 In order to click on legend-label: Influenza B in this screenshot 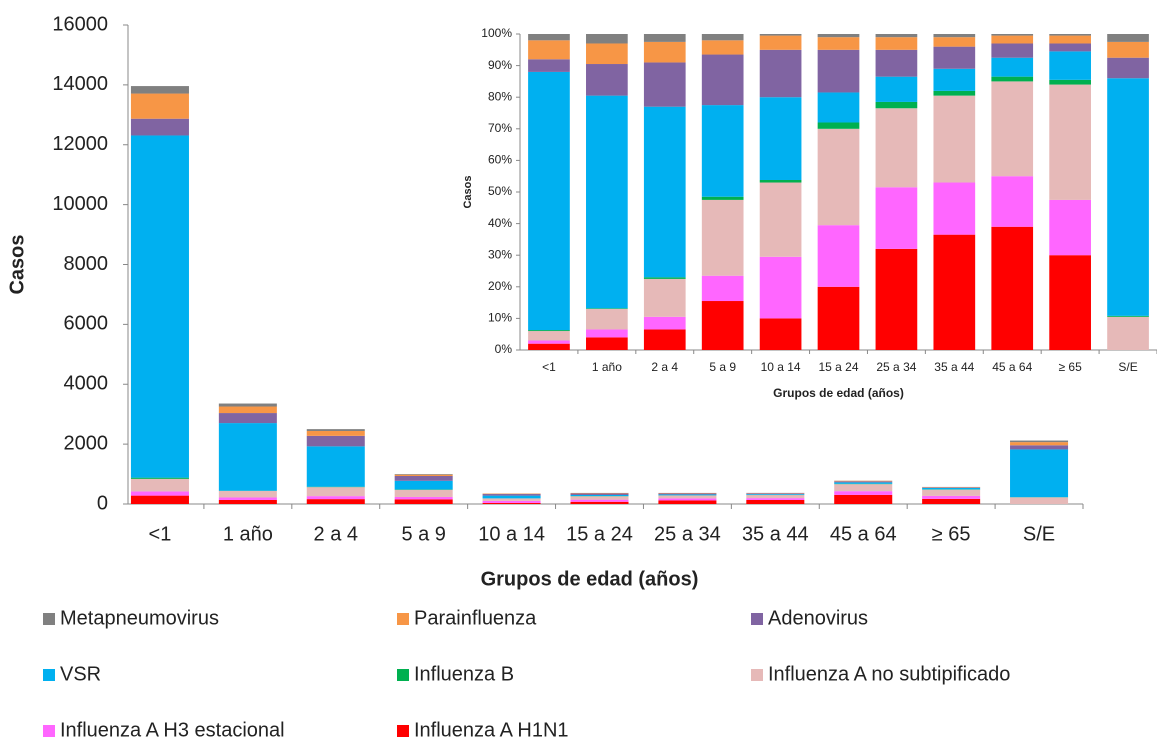, I will do `click(464, 674)`.